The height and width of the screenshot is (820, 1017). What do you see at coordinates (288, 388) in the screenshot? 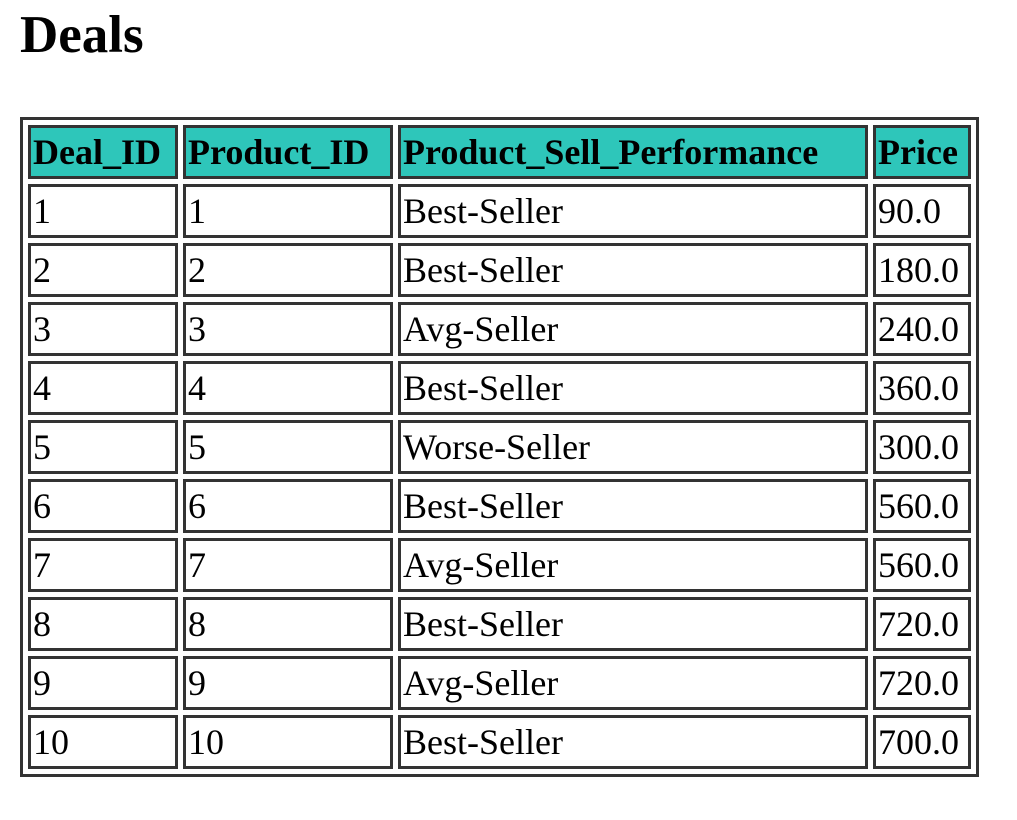
I see `cell-product-id: 4` at bounding box center [288, 388].